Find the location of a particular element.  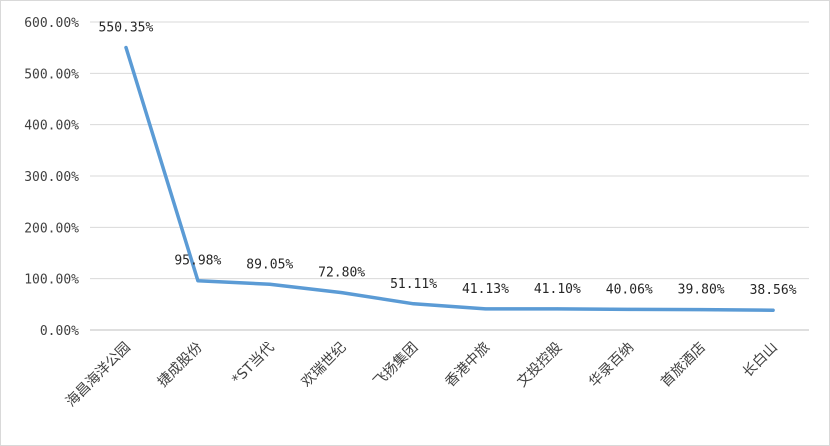

x-tick-label: 捷成股份 is located at coordinates (180, 365).